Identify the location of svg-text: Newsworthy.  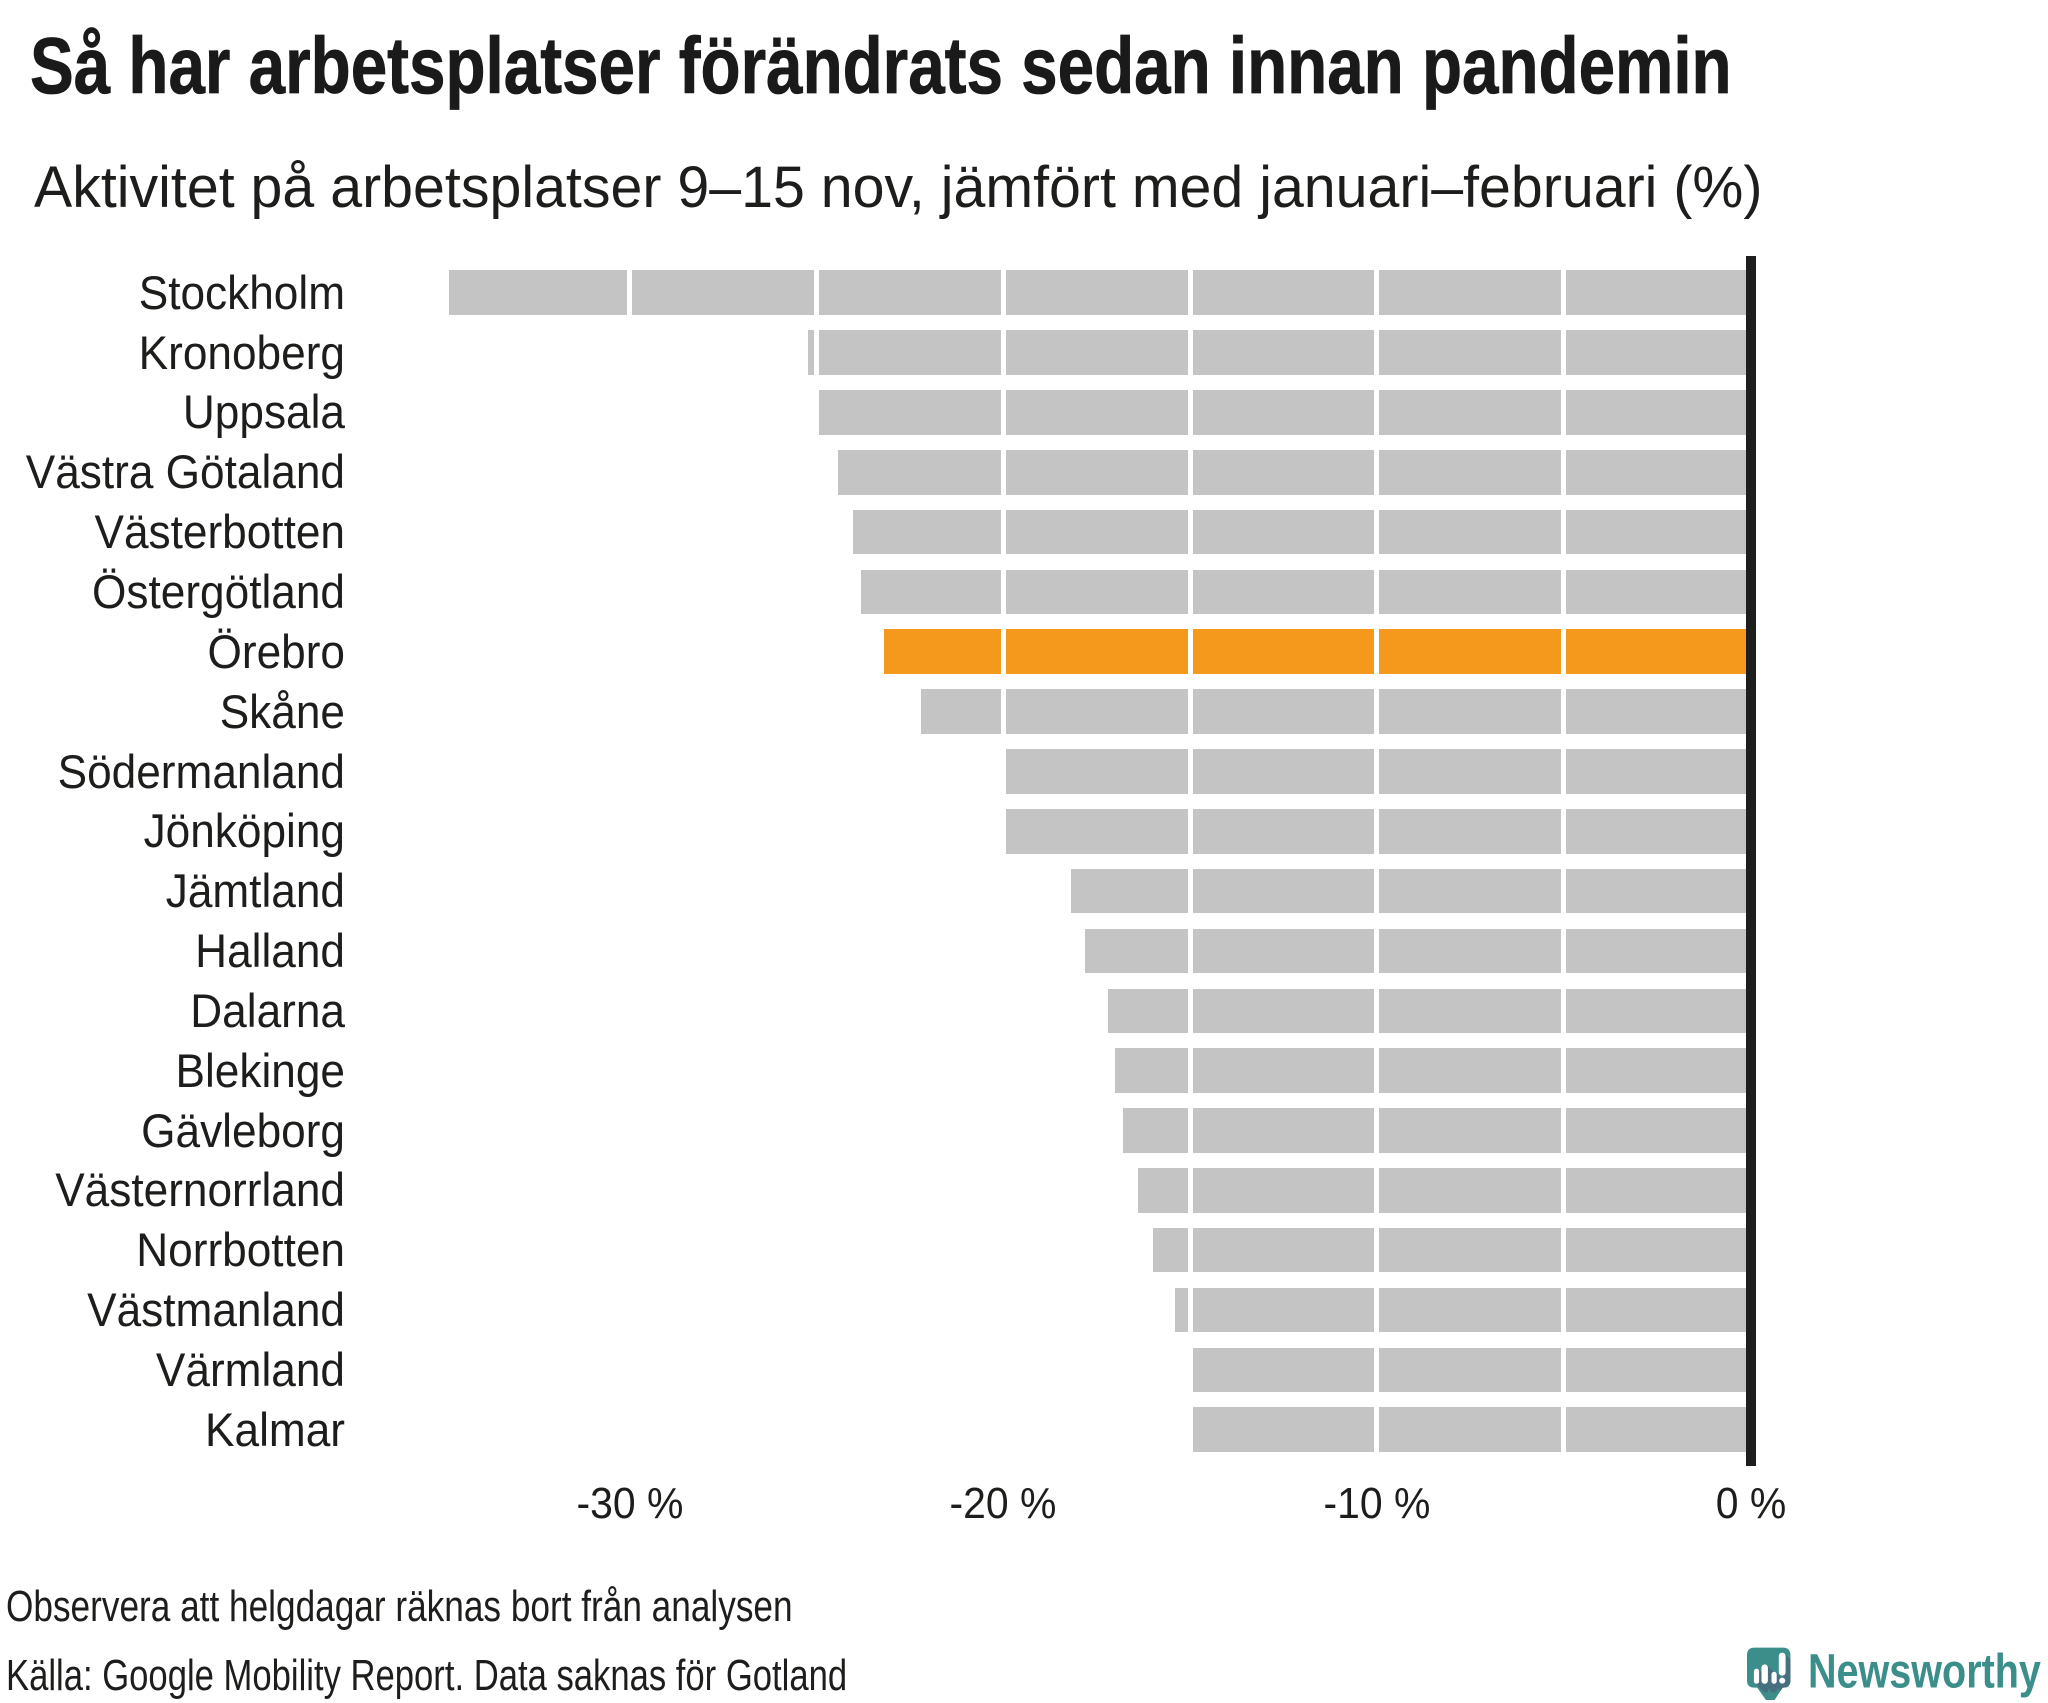
(1924, 1671).